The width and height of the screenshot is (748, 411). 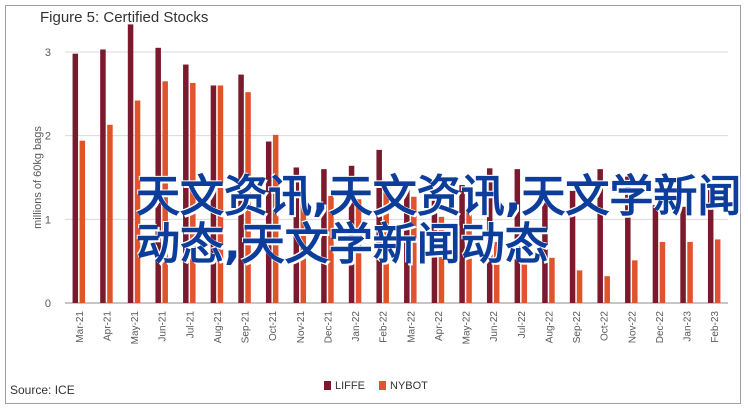 I want to click on x-tick-label: Jun-21, so click(x=163, y=326).